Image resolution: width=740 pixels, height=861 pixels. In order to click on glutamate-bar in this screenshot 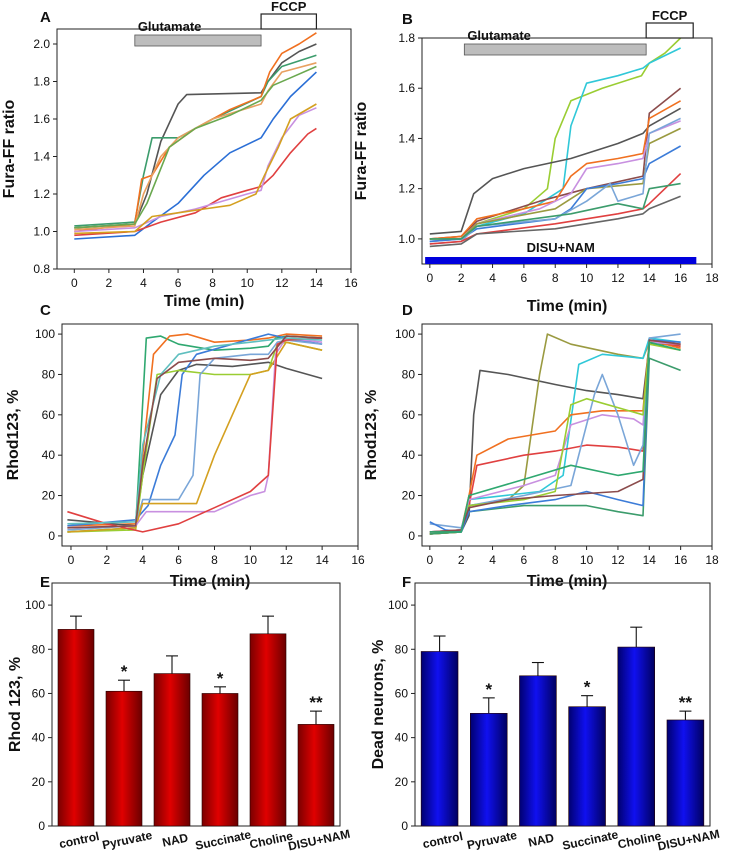, I will do `click(198, 40)`.